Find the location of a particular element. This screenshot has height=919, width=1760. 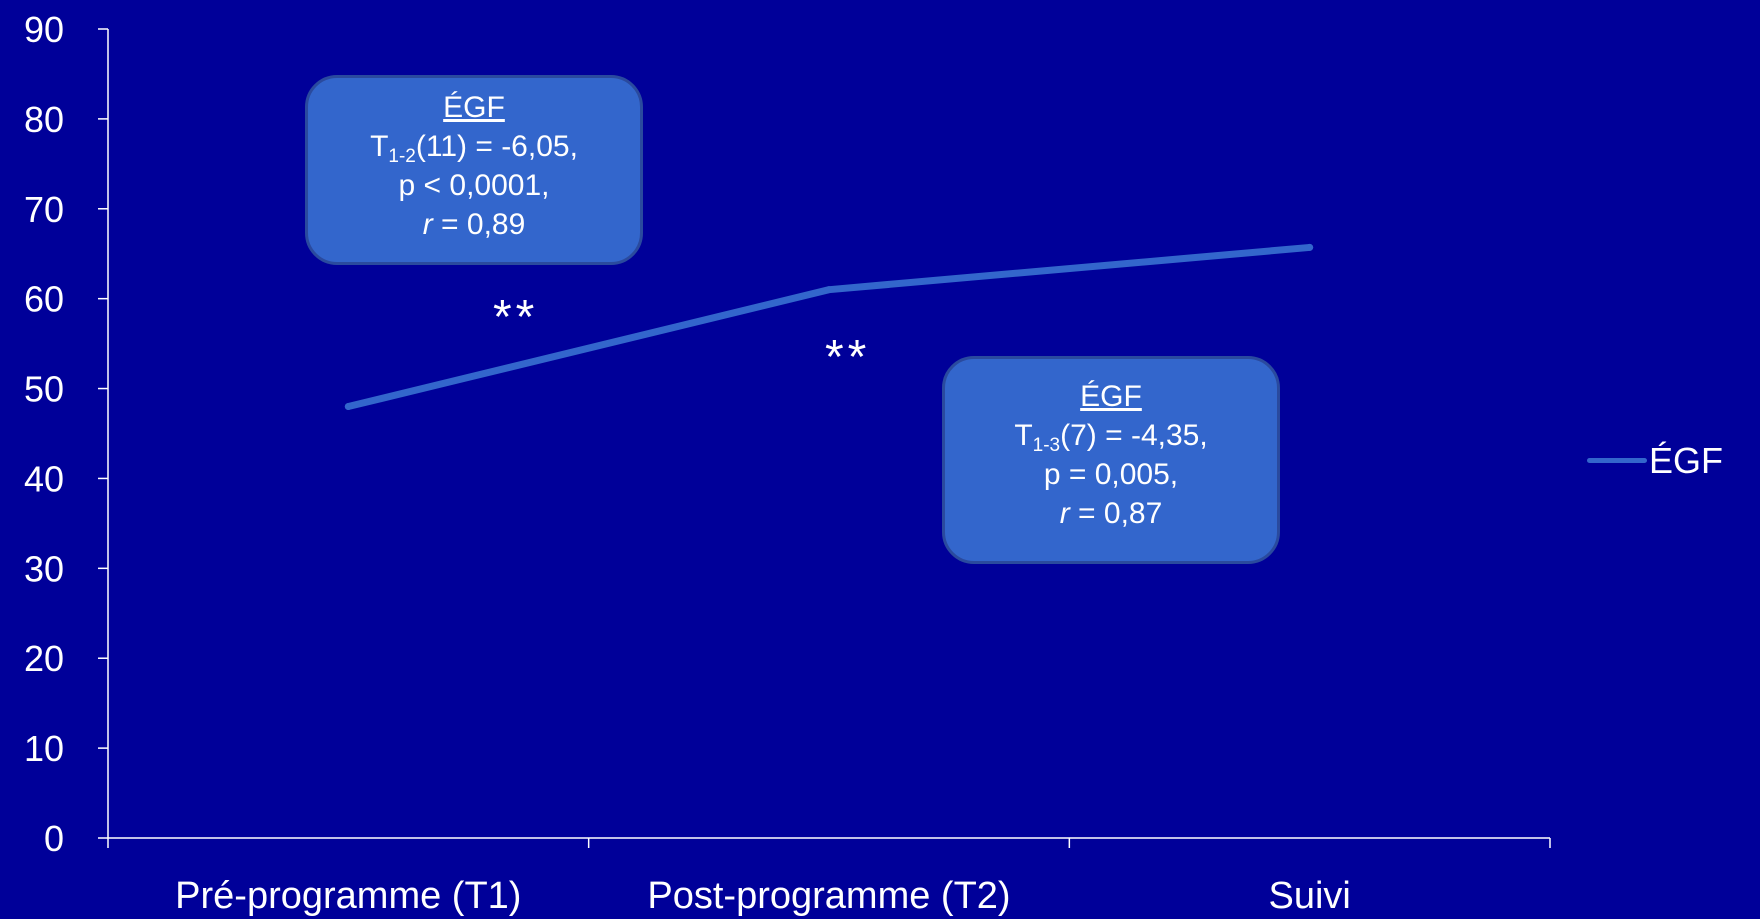

x-tick-label: Pré-programme (T1) is located at coordinates (348, 896).